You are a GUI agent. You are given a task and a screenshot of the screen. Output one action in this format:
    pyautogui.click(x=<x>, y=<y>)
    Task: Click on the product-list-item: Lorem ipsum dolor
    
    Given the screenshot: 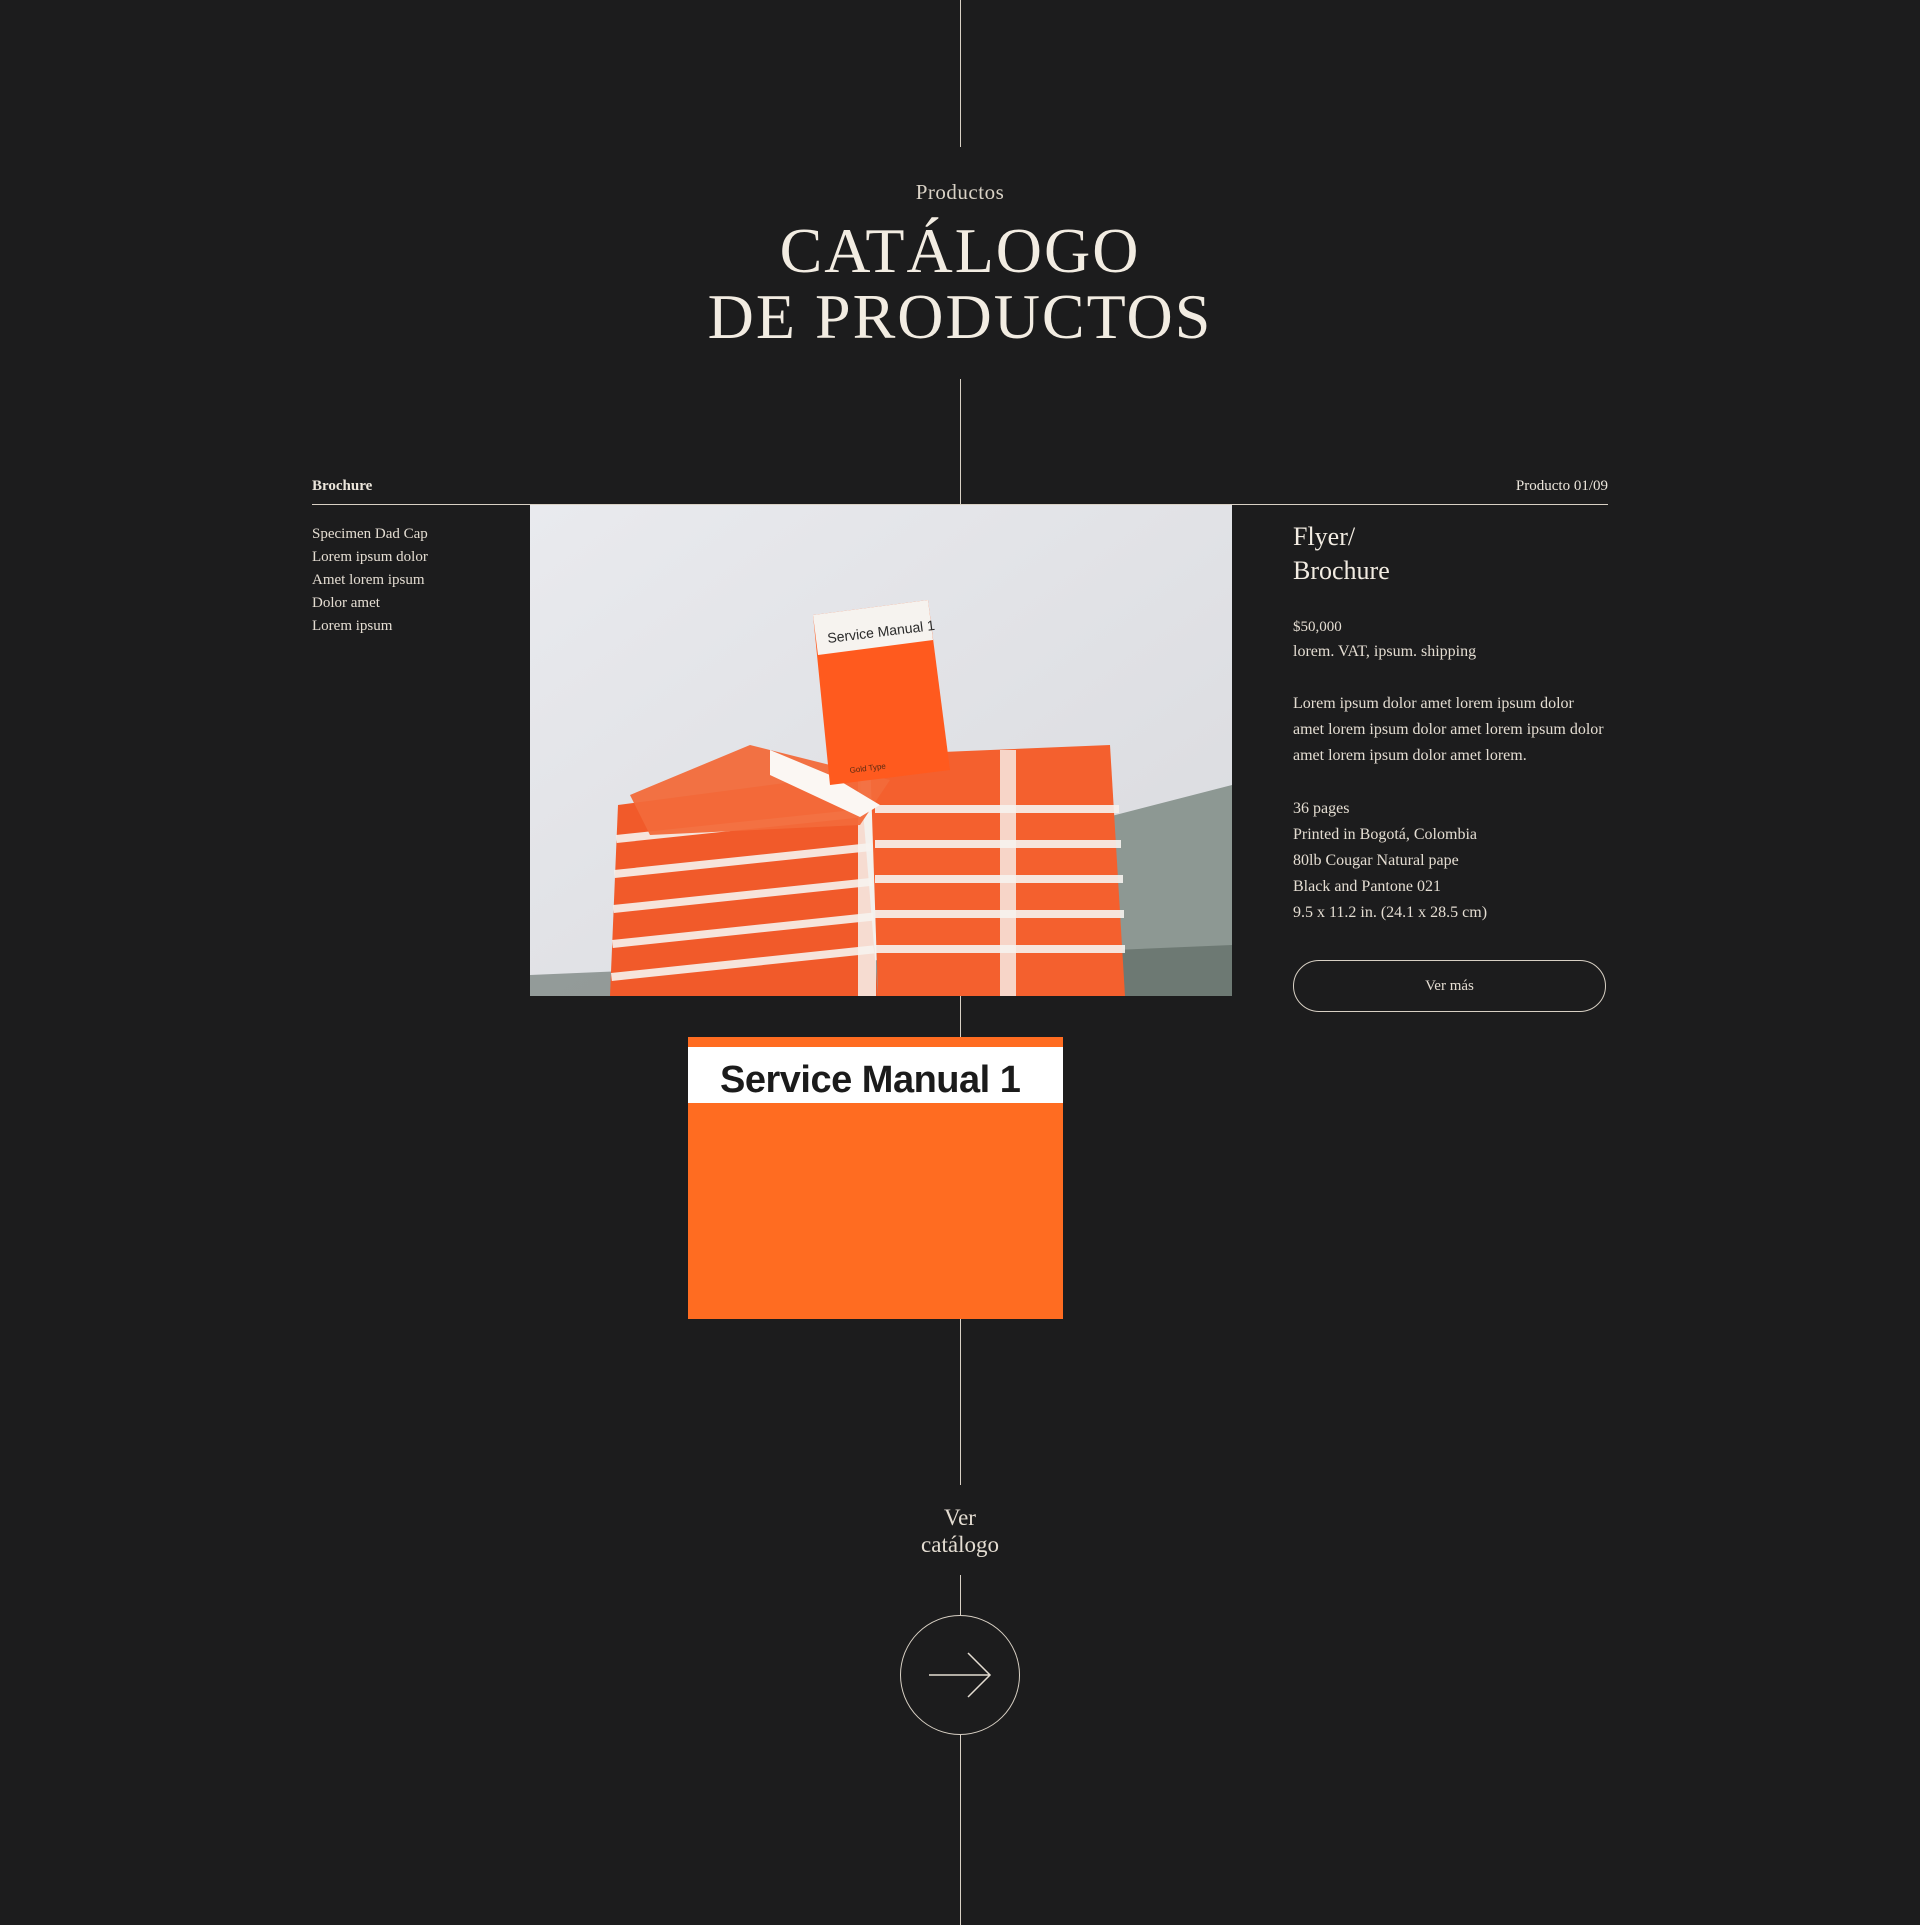 What is the action you would take?
    pyautogui.click(x=370, y=557)
    